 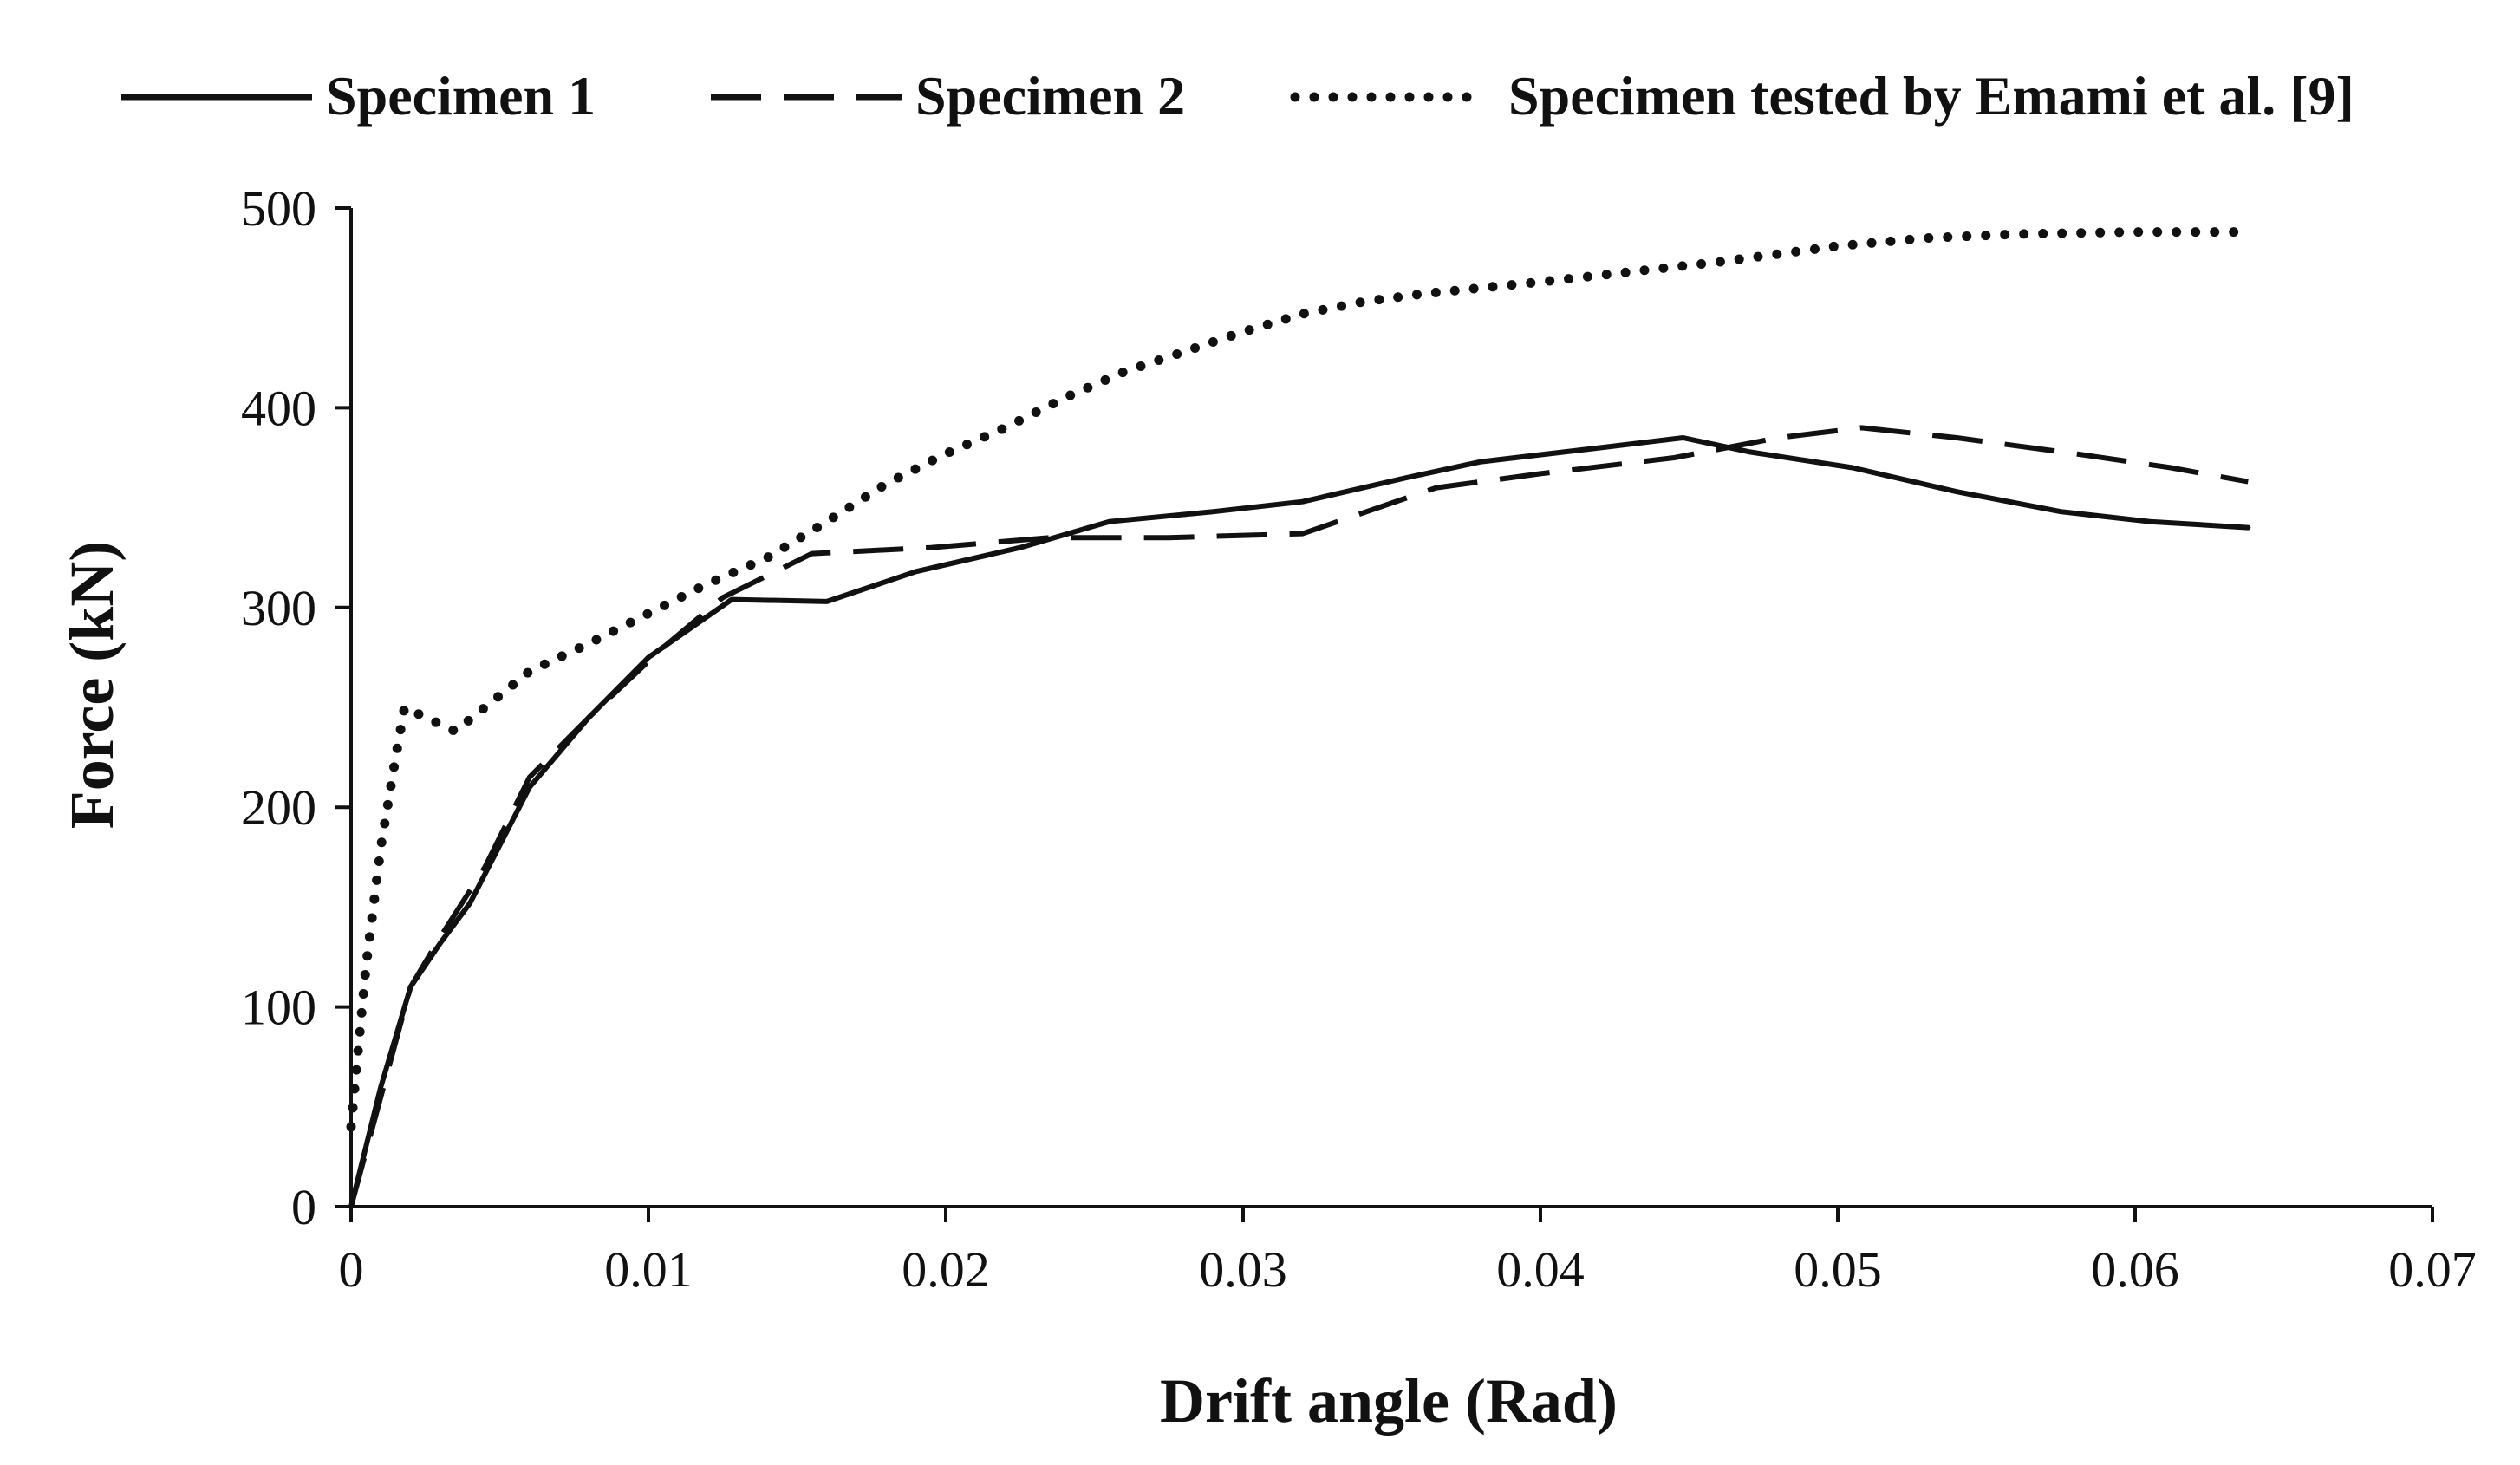 What do you see at coordinates (2432, 1269) in the screenshot?
I see `x-tick-label: 0.07` at bounding box center [2432, 1269].